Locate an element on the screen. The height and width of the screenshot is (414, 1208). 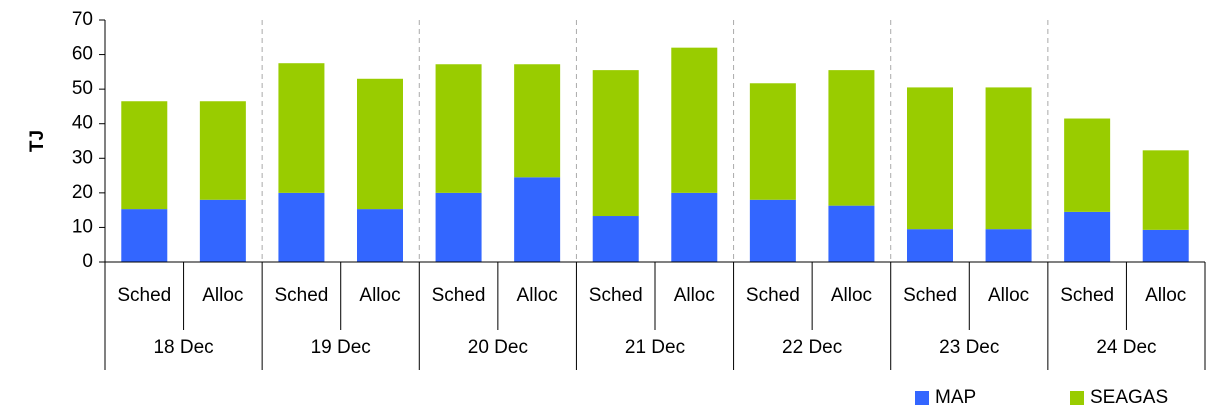
group-label: 21 Dec is located at coordinates (655, 347).